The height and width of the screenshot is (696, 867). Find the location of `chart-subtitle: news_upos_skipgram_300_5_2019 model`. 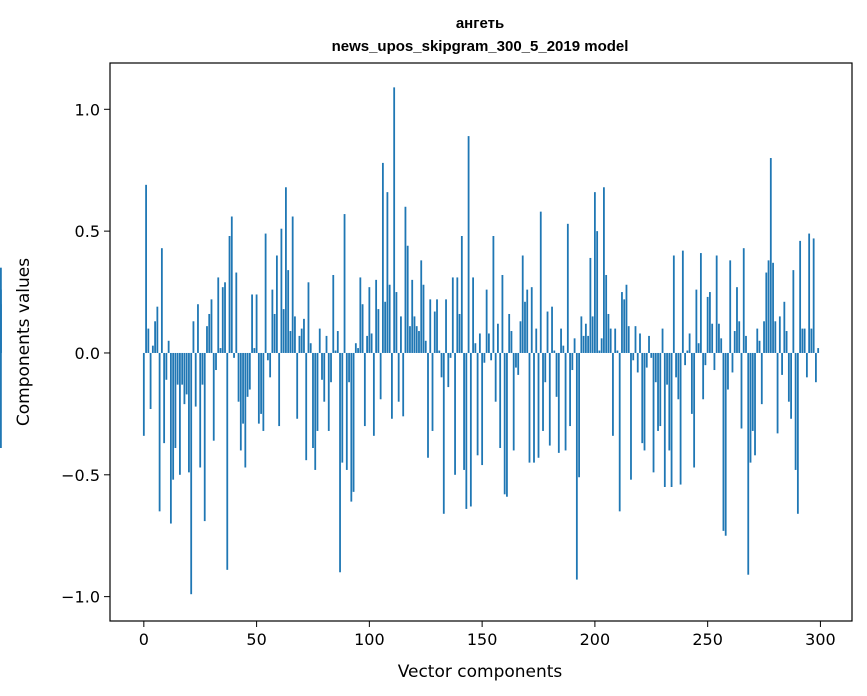

chart-subtitle: news_upos_skipgram_300_5_2019 model is located at coordinates (480, 46).